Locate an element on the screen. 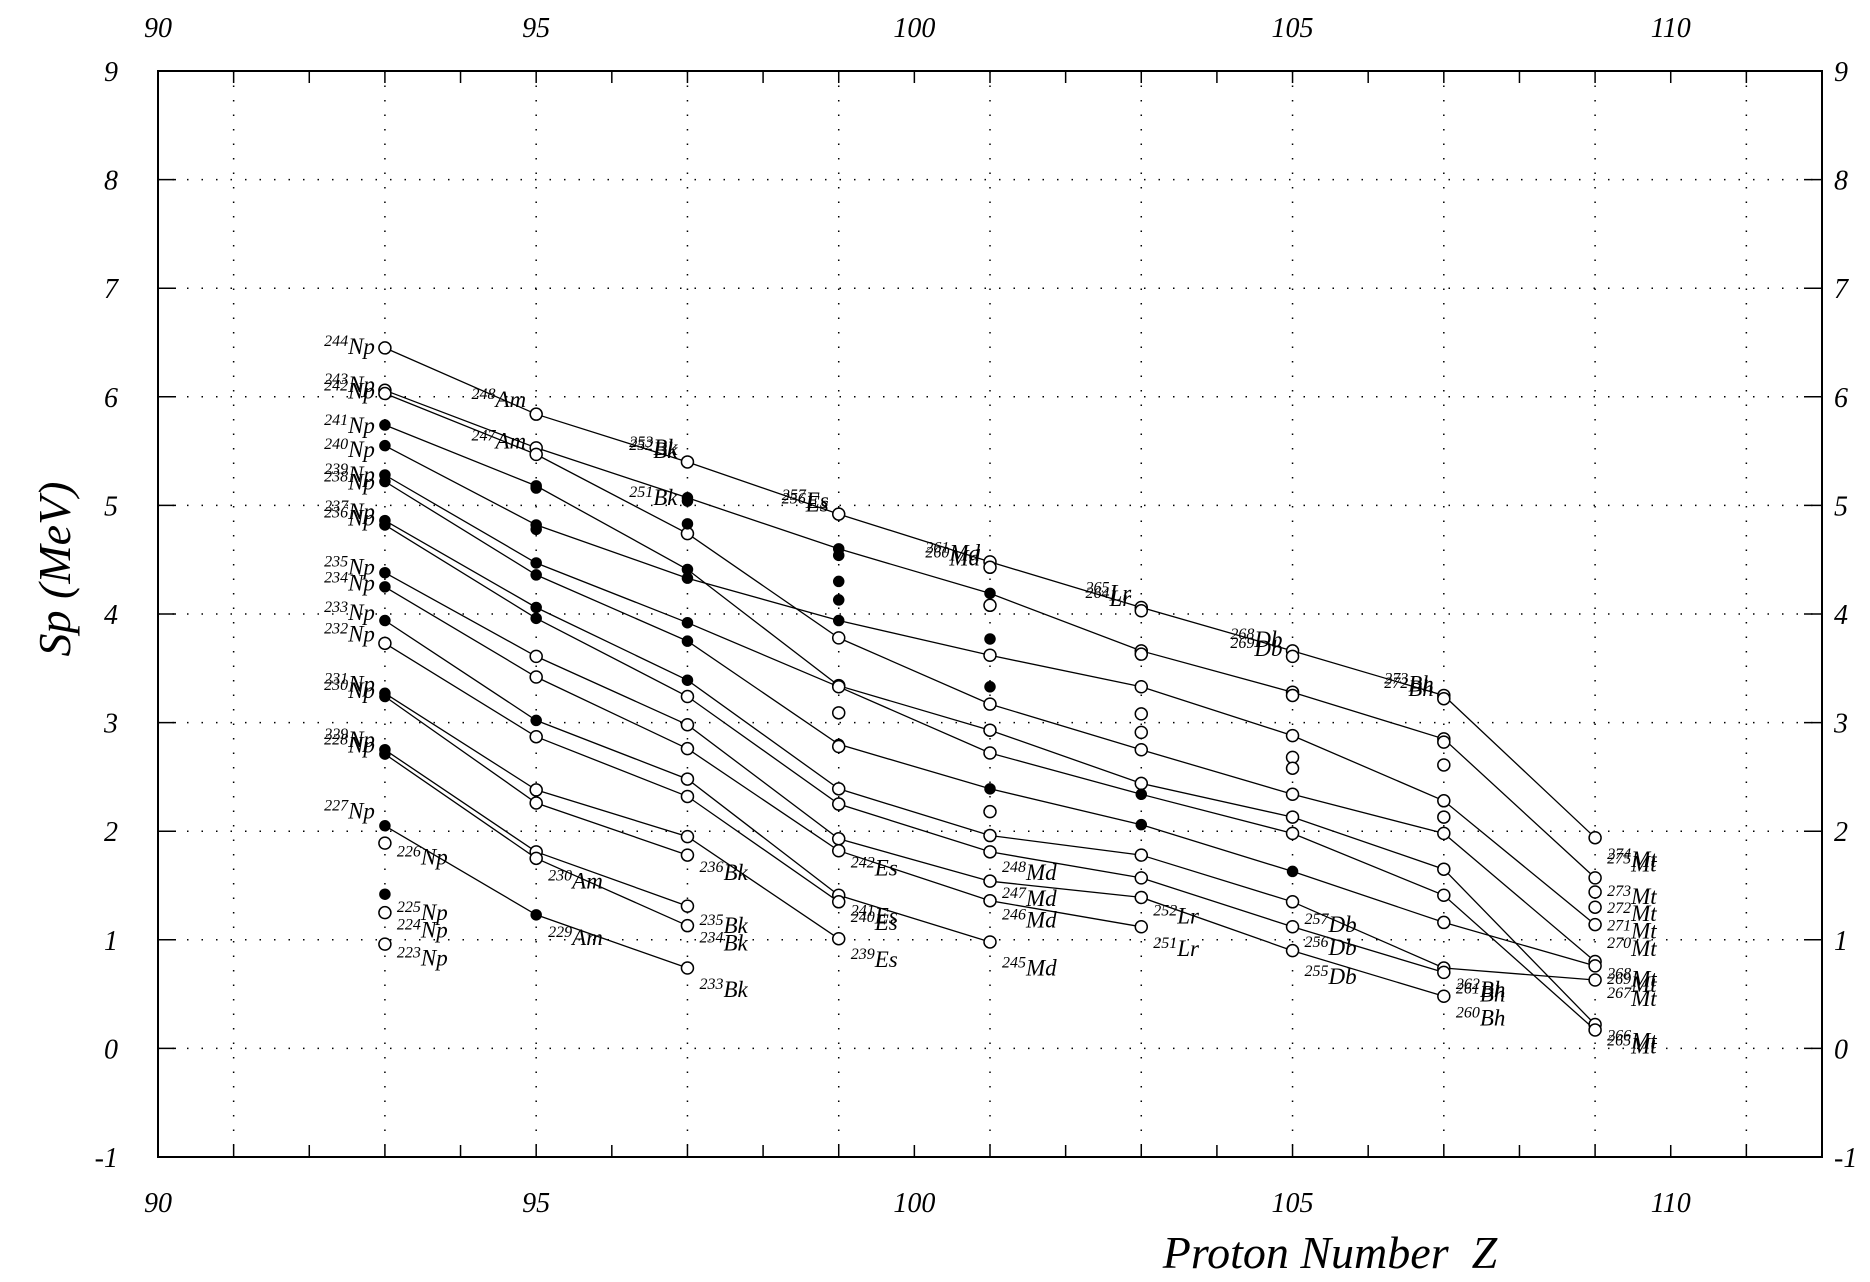 Image resolution: width=1870 pixels, height=1282 pixels. nuclide-label: 257Db is located at coordinates (1331, 924).